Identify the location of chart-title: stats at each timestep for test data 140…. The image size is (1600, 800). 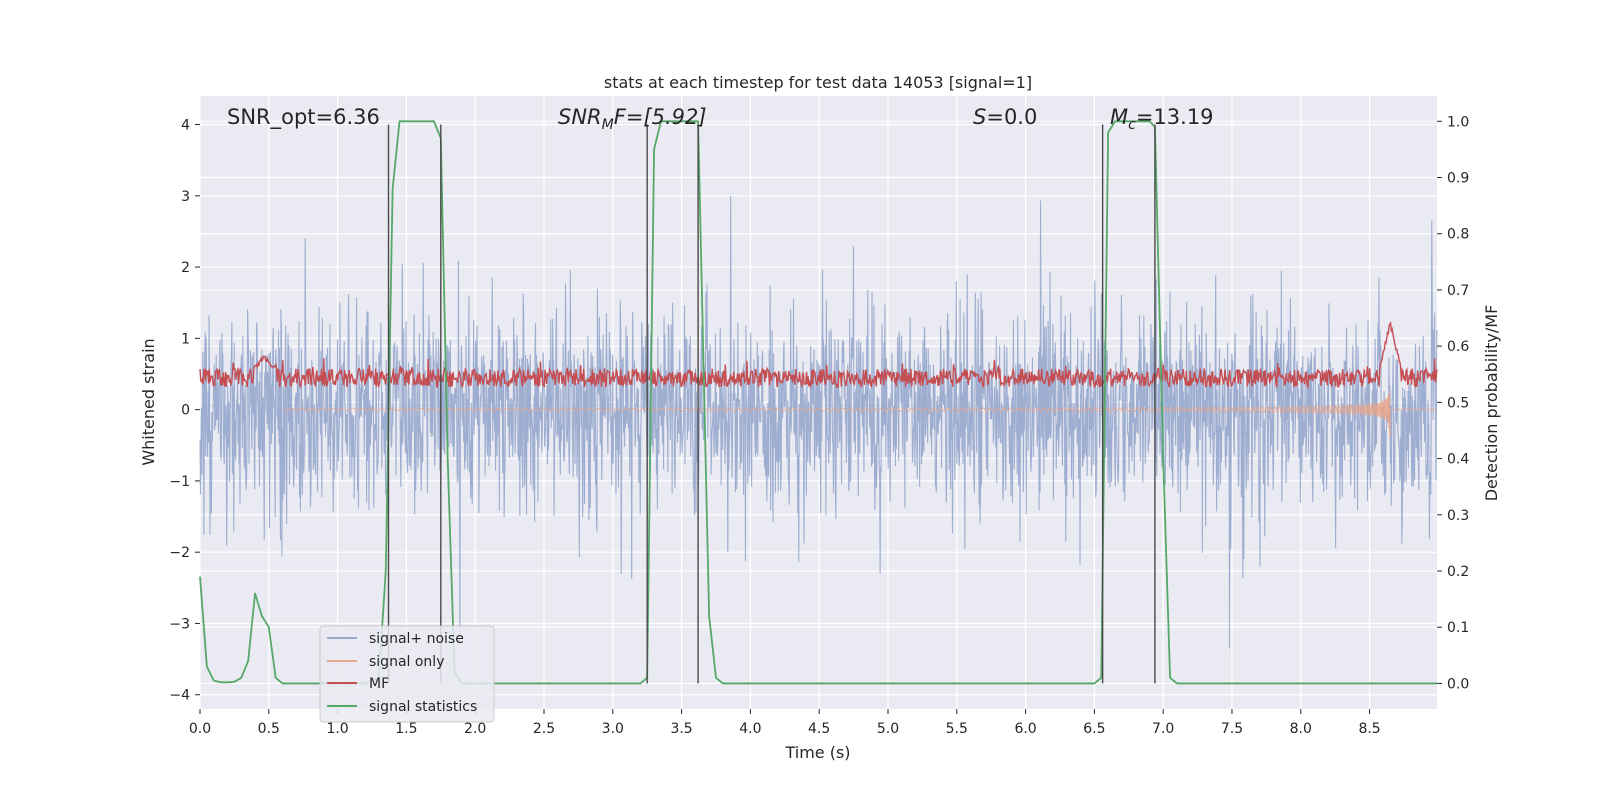
(818, 82).